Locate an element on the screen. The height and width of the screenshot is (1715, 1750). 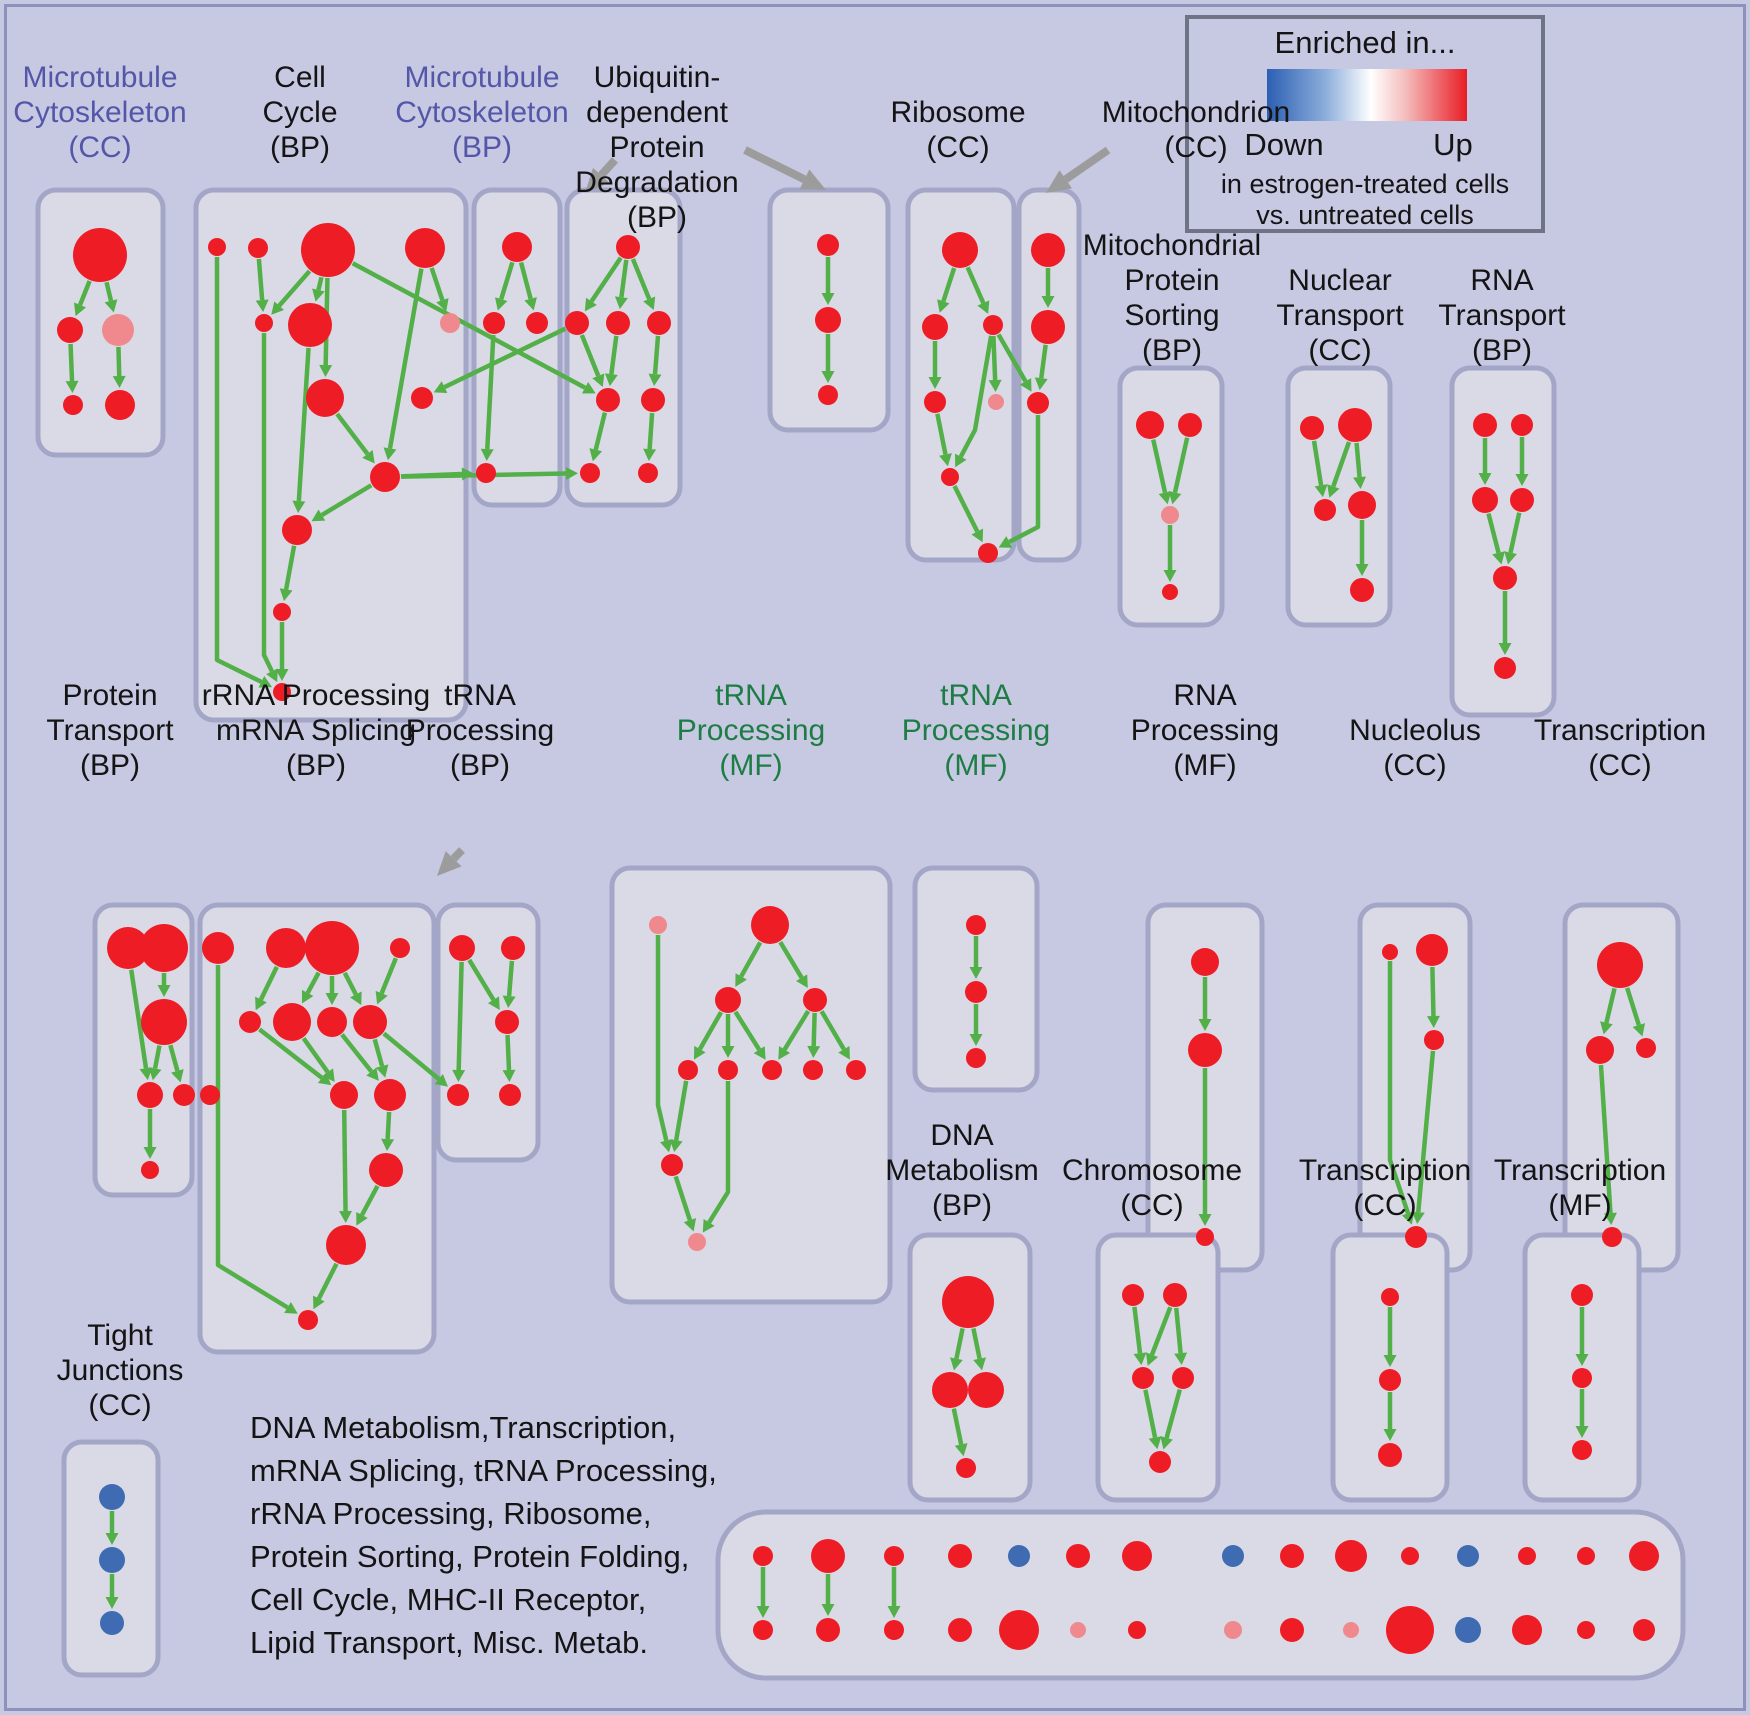
node-mtbp-top is located at coordinates (517, 247).